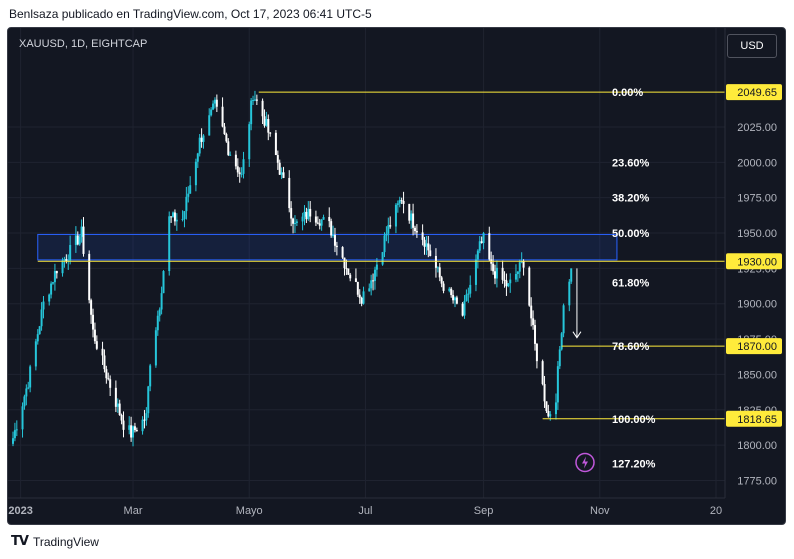 The height and width of the screenshot is (559, 794). What do you see at coordinates (757, 93) in the screenshot?
I see `price-tag-label: 2049.65` at bounding box center [757, 93].